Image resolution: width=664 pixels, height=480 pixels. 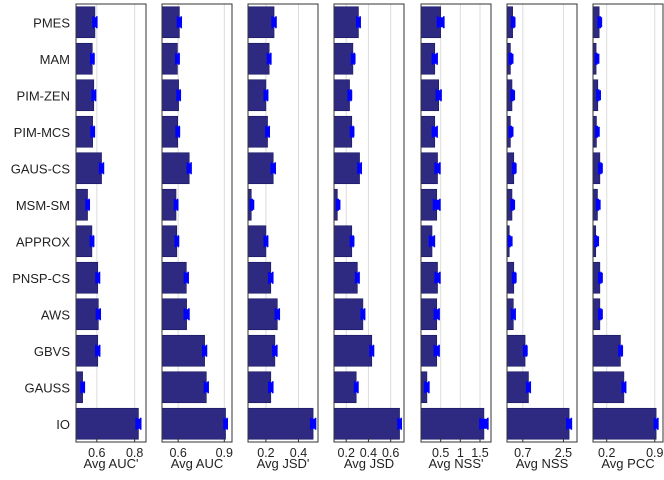 I want to click on panel-0-error-aws, so click(x=98, y=314).